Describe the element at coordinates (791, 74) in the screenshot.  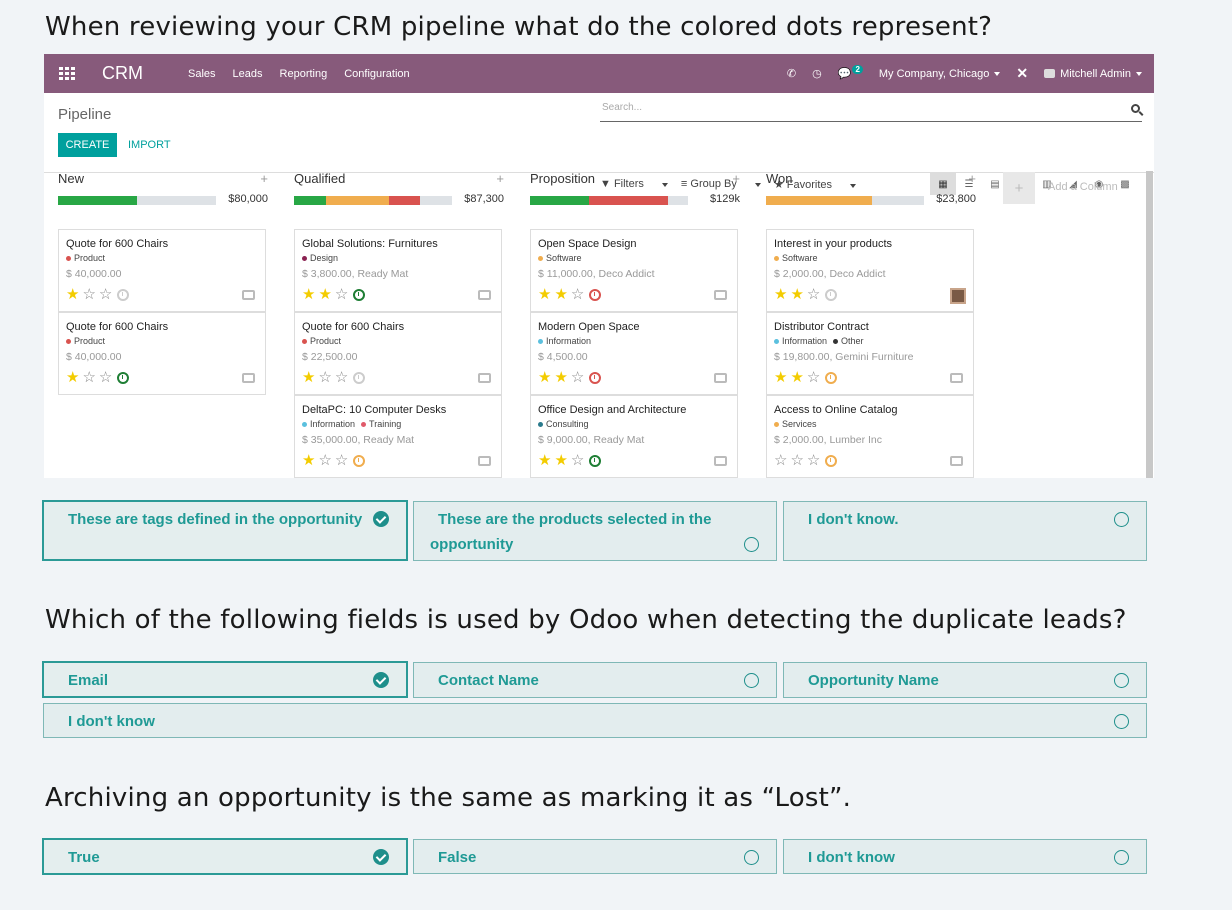
I see `phone-icon: ✆` at that location.